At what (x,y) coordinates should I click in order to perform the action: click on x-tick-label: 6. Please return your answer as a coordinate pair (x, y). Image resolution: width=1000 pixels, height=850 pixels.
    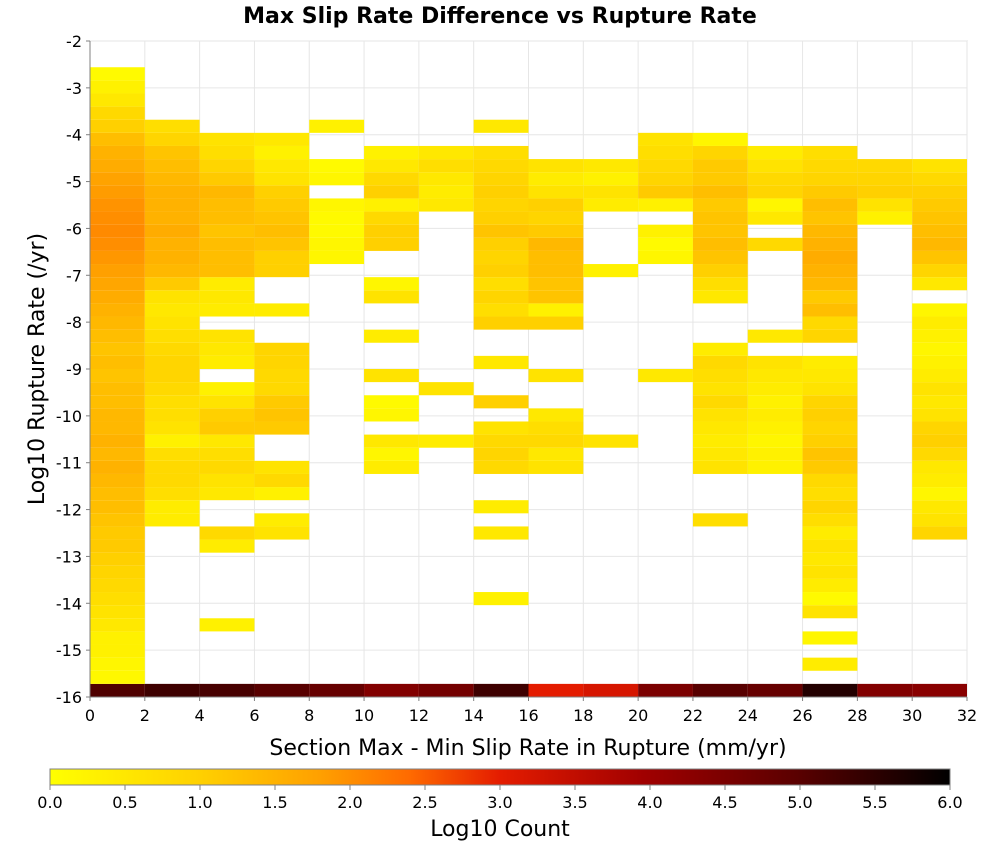
    Looking at the image, I should click on (254, 715).